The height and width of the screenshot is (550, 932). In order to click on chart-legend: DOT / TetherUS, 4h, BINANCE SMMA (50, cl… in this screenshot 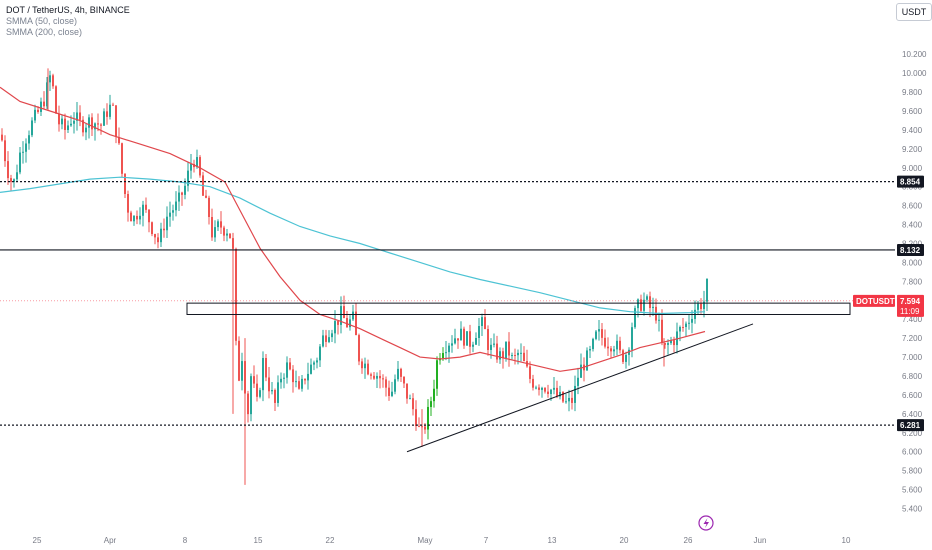, I will do `click(68, 21)`.